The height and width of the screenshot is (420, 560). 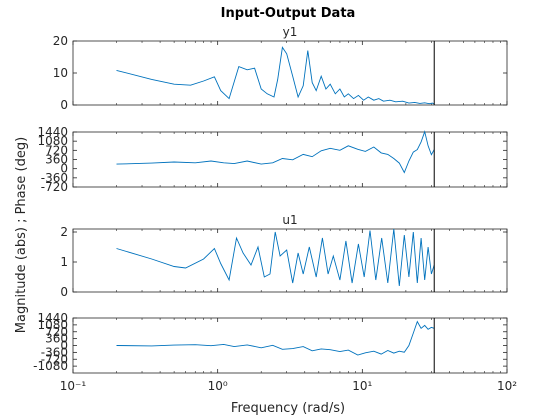 What do you see at coordinates (60, 41) in the screenshot?
I see `y-tick-label: 20` at bounding box center [60, 41].